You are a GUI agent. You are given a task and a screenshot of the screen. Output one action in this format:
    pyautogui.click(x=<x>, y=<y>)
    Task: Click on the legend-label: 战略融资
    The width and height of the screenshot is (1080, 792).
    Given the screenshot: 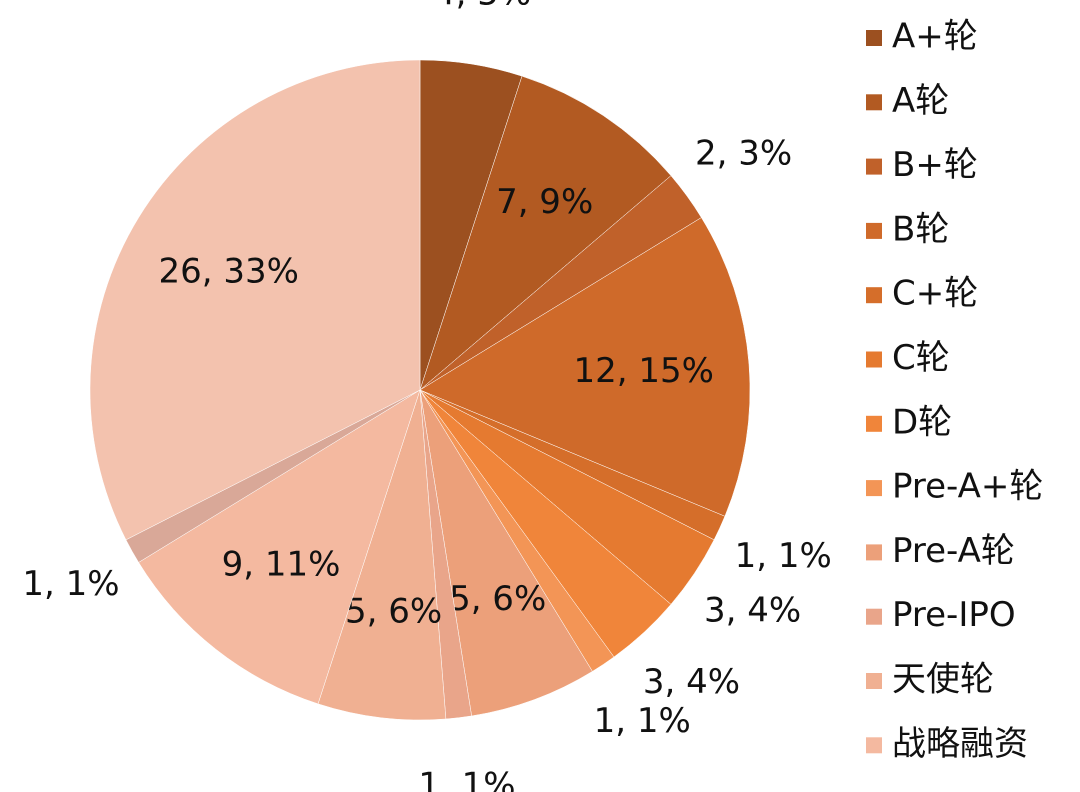 What is the action you would take?
    pyautogui.click(x=960, y=744)
    